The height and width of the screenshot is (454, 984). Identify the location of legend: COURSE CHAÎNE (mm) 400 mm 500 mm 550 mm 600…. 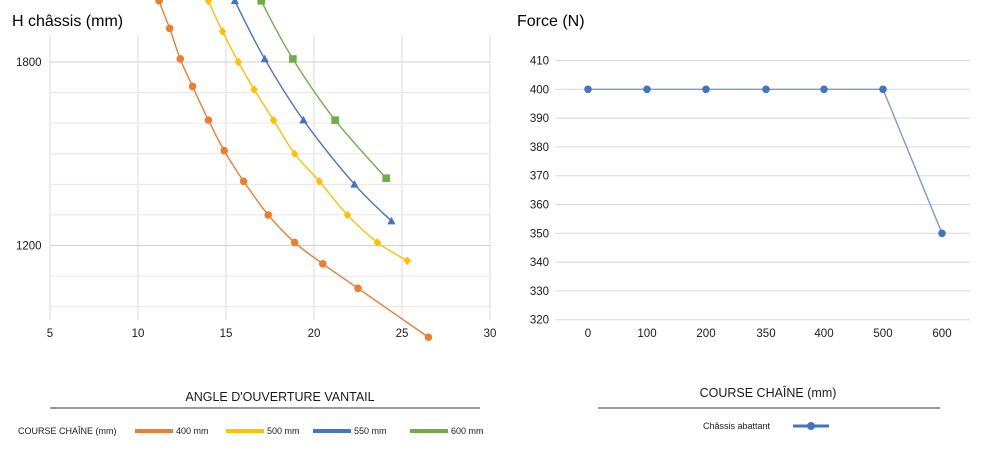
(251, 431).